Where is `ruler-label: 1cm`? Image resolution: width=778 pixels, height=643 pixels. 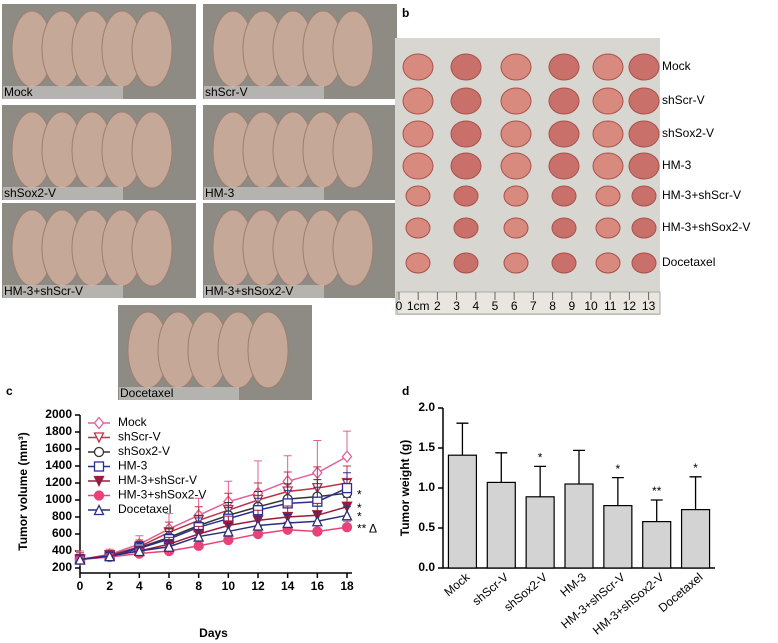 ruler-label: 1cm is located at coordinates (418, 306).